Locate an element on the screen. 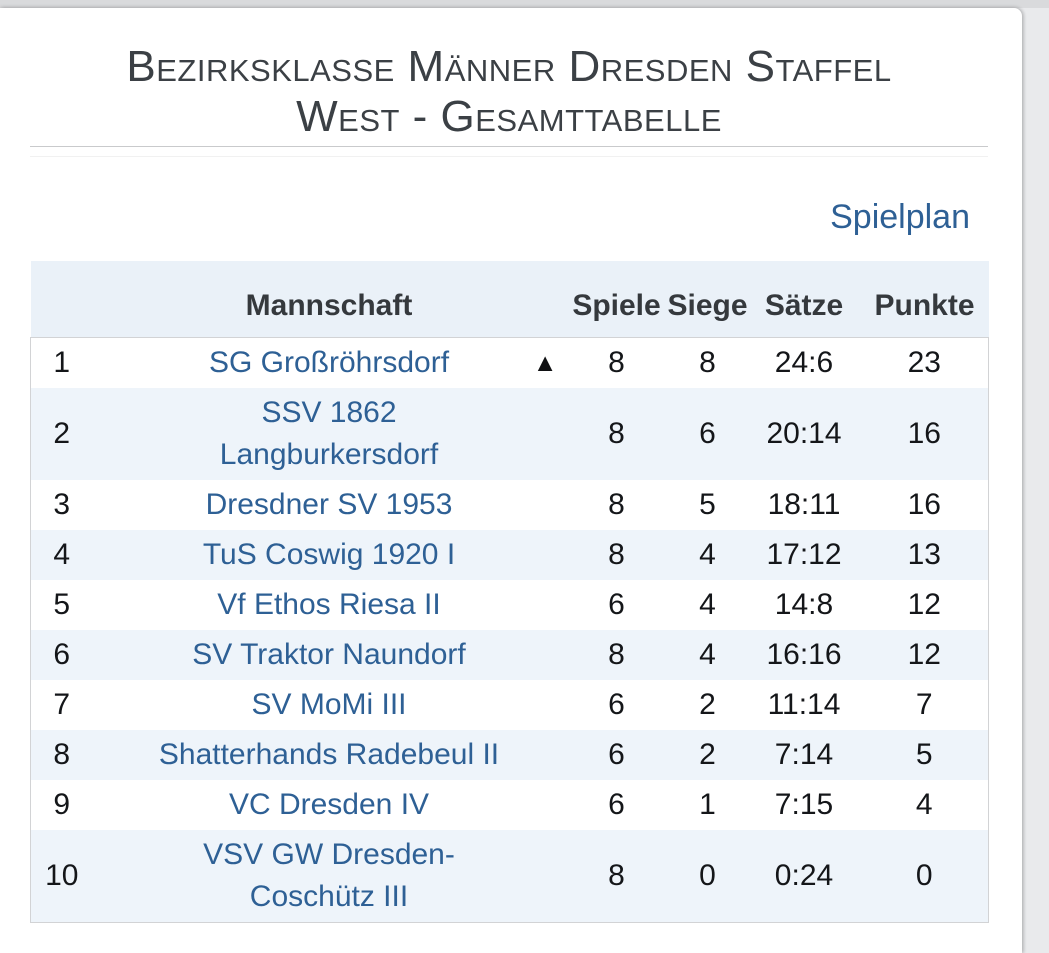  points-cell: 23 is located at coordinates (924, 362).